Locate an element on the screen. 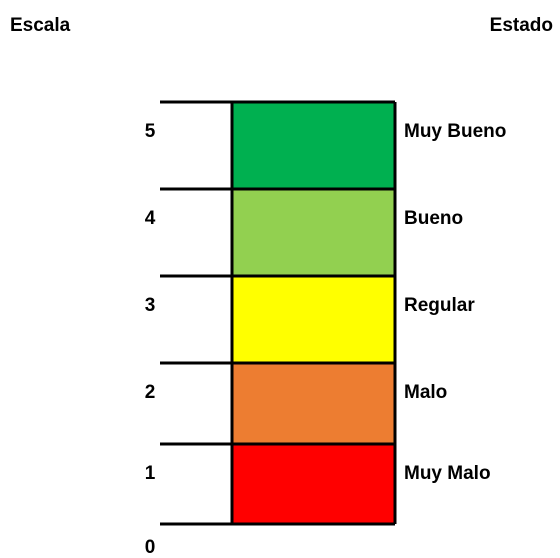 The width and height of the screenshot is (560, 558). state-label: Malo is located at coordinates (425, 392).